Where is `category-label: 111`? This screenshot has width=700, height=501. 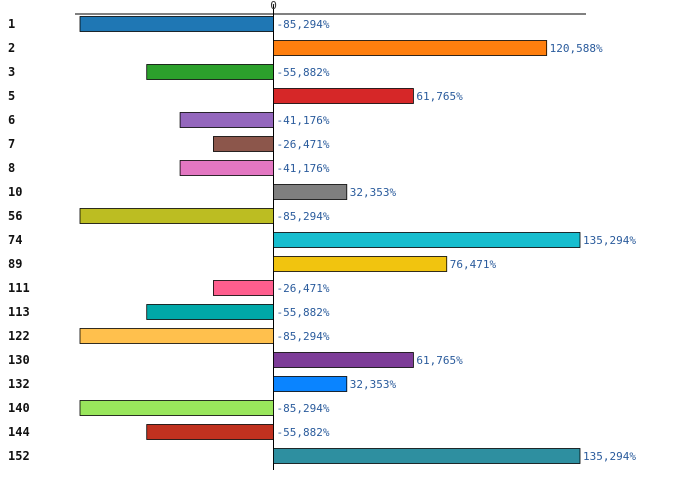 category-label: 111 is located at coordinates (19, 288).